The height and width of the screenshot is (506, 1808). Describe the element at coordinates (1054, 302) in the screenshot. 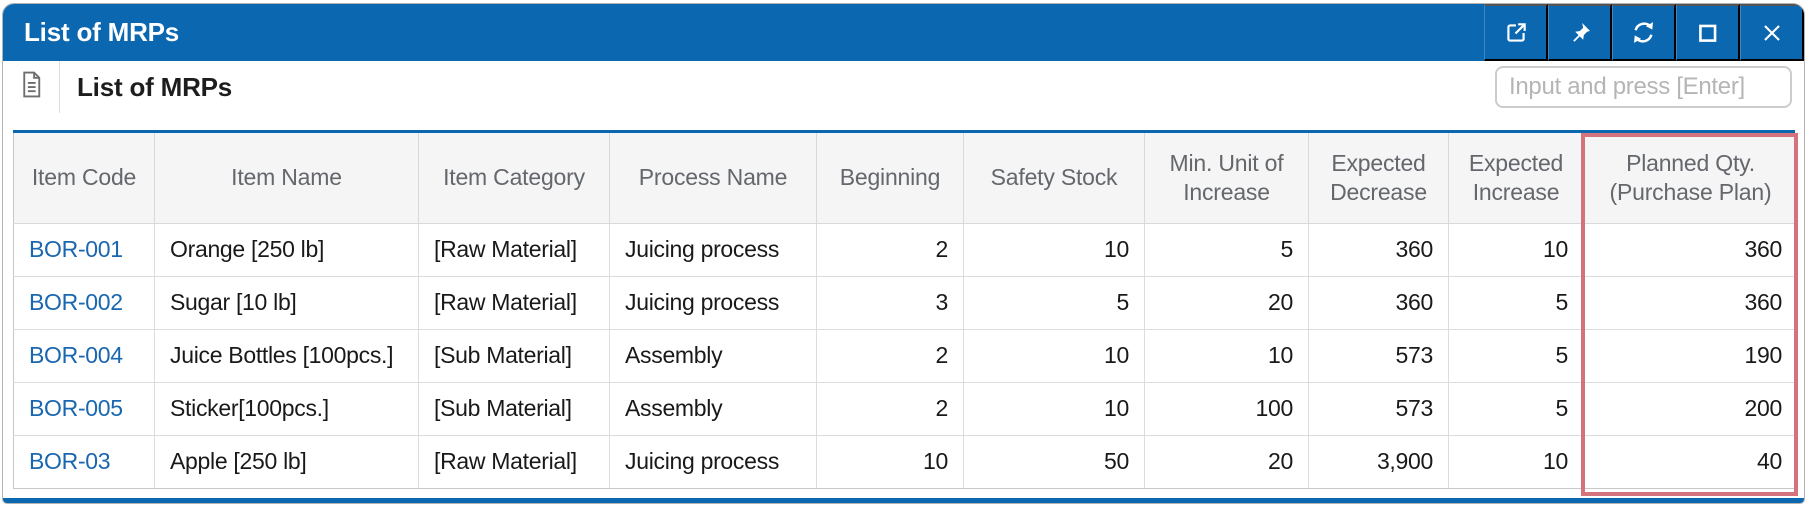

I see `cell-safety-stock: 5` at that location.